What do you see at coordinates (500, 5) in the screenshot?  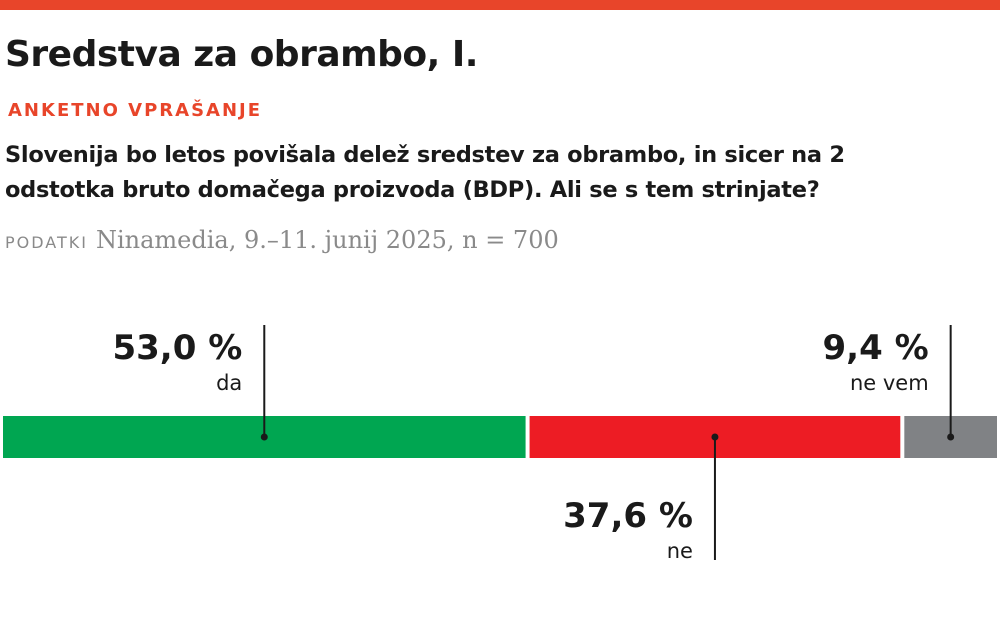 I see `top-bar` at bounding box center [500, 5].